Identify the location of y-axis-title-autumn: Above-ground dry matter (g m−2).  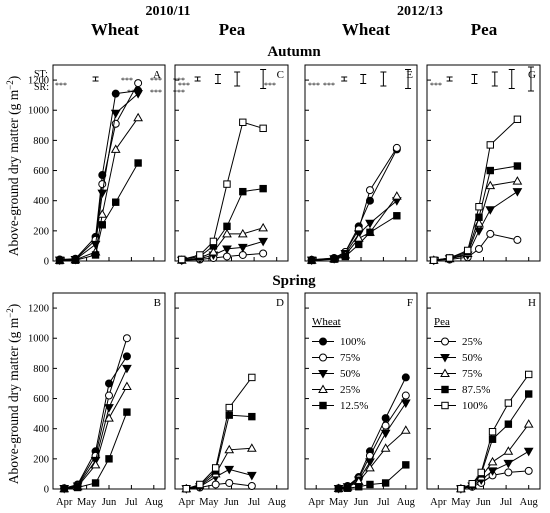
(13, 166).